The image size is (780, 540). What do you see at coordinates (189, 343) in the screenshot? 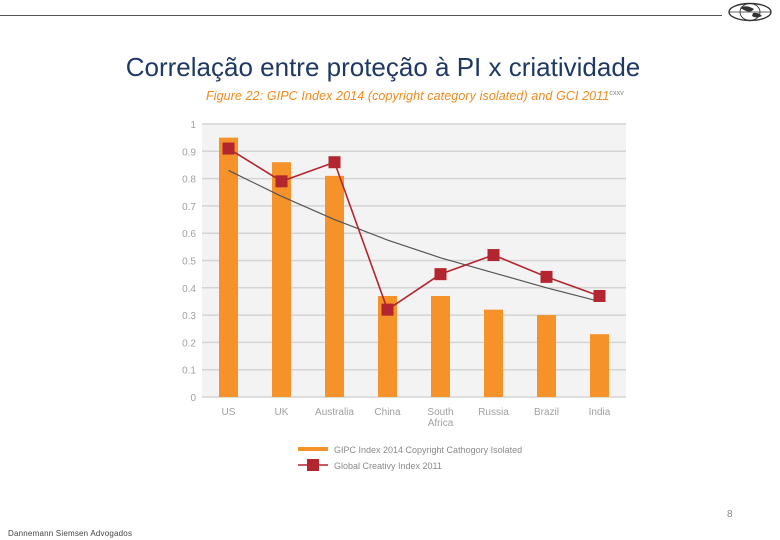
I see `y-tick-label: 0.2` at bounding box center [189, 343].